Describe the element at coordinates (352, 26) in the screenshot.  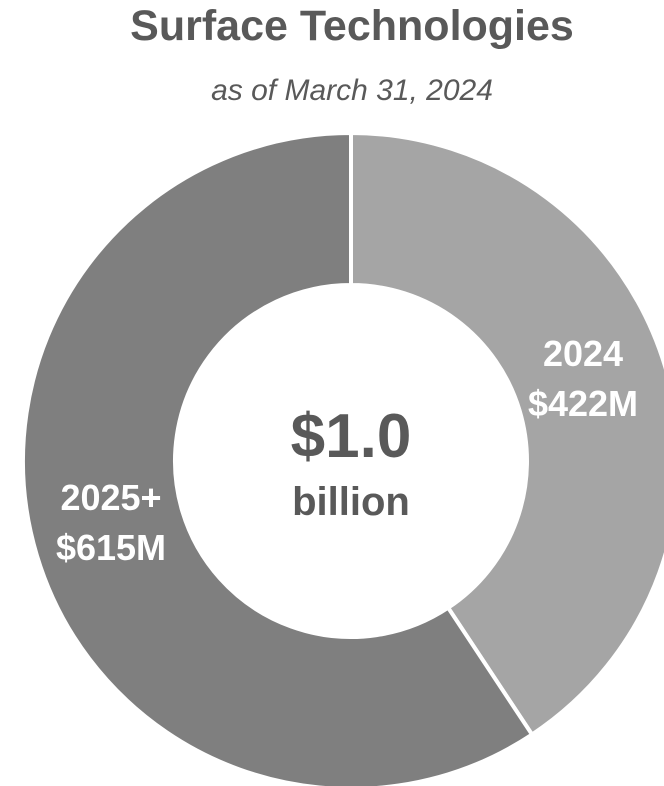
I see `chart-title: Surface Technologies` at that location.